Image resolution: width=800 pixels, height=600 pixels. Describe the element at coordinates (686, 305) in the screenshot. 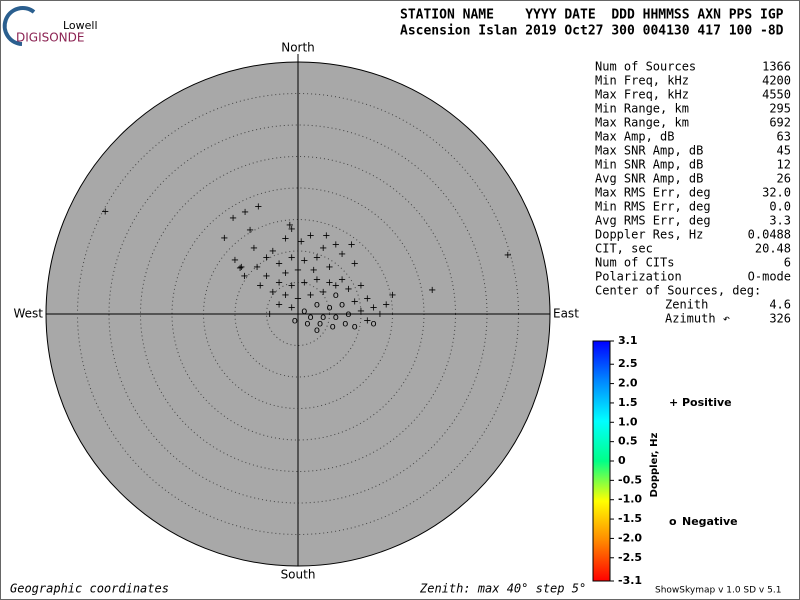

I see `center-label: Zenith` at that location.